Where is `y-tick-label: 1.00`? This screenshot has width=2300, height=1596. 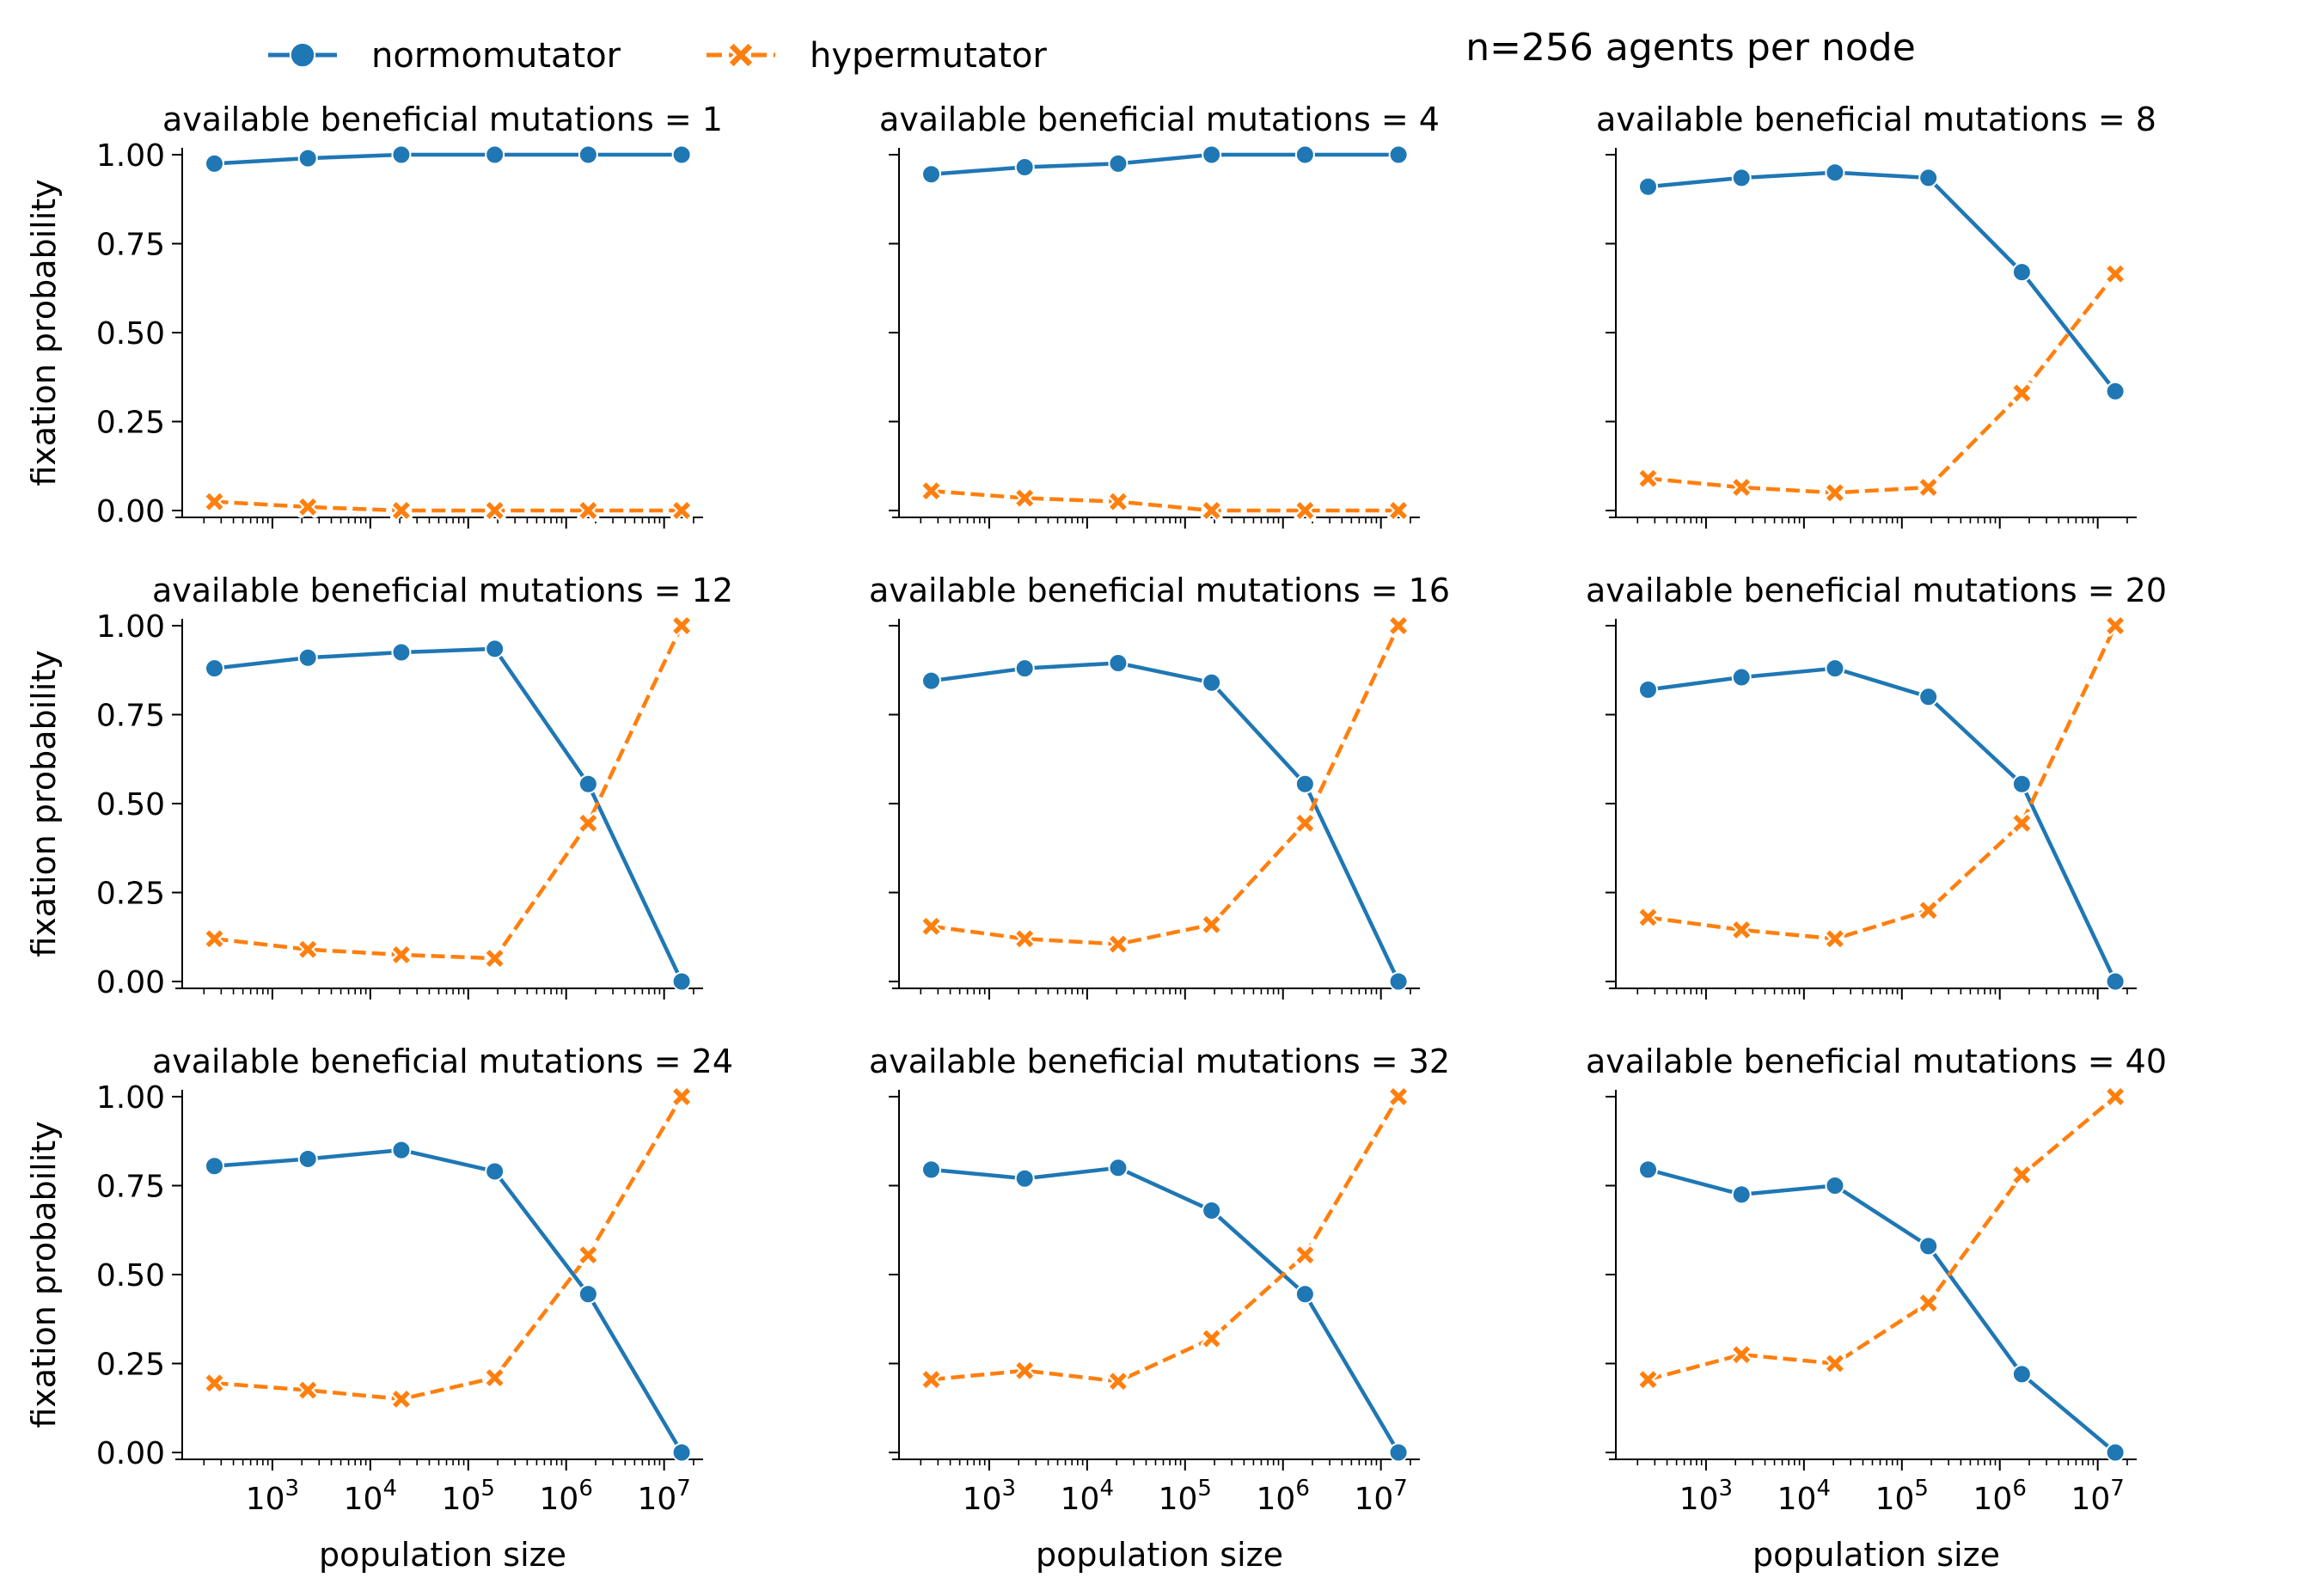
y-tick-label: 1.00 is located at coordinates (130, 156).